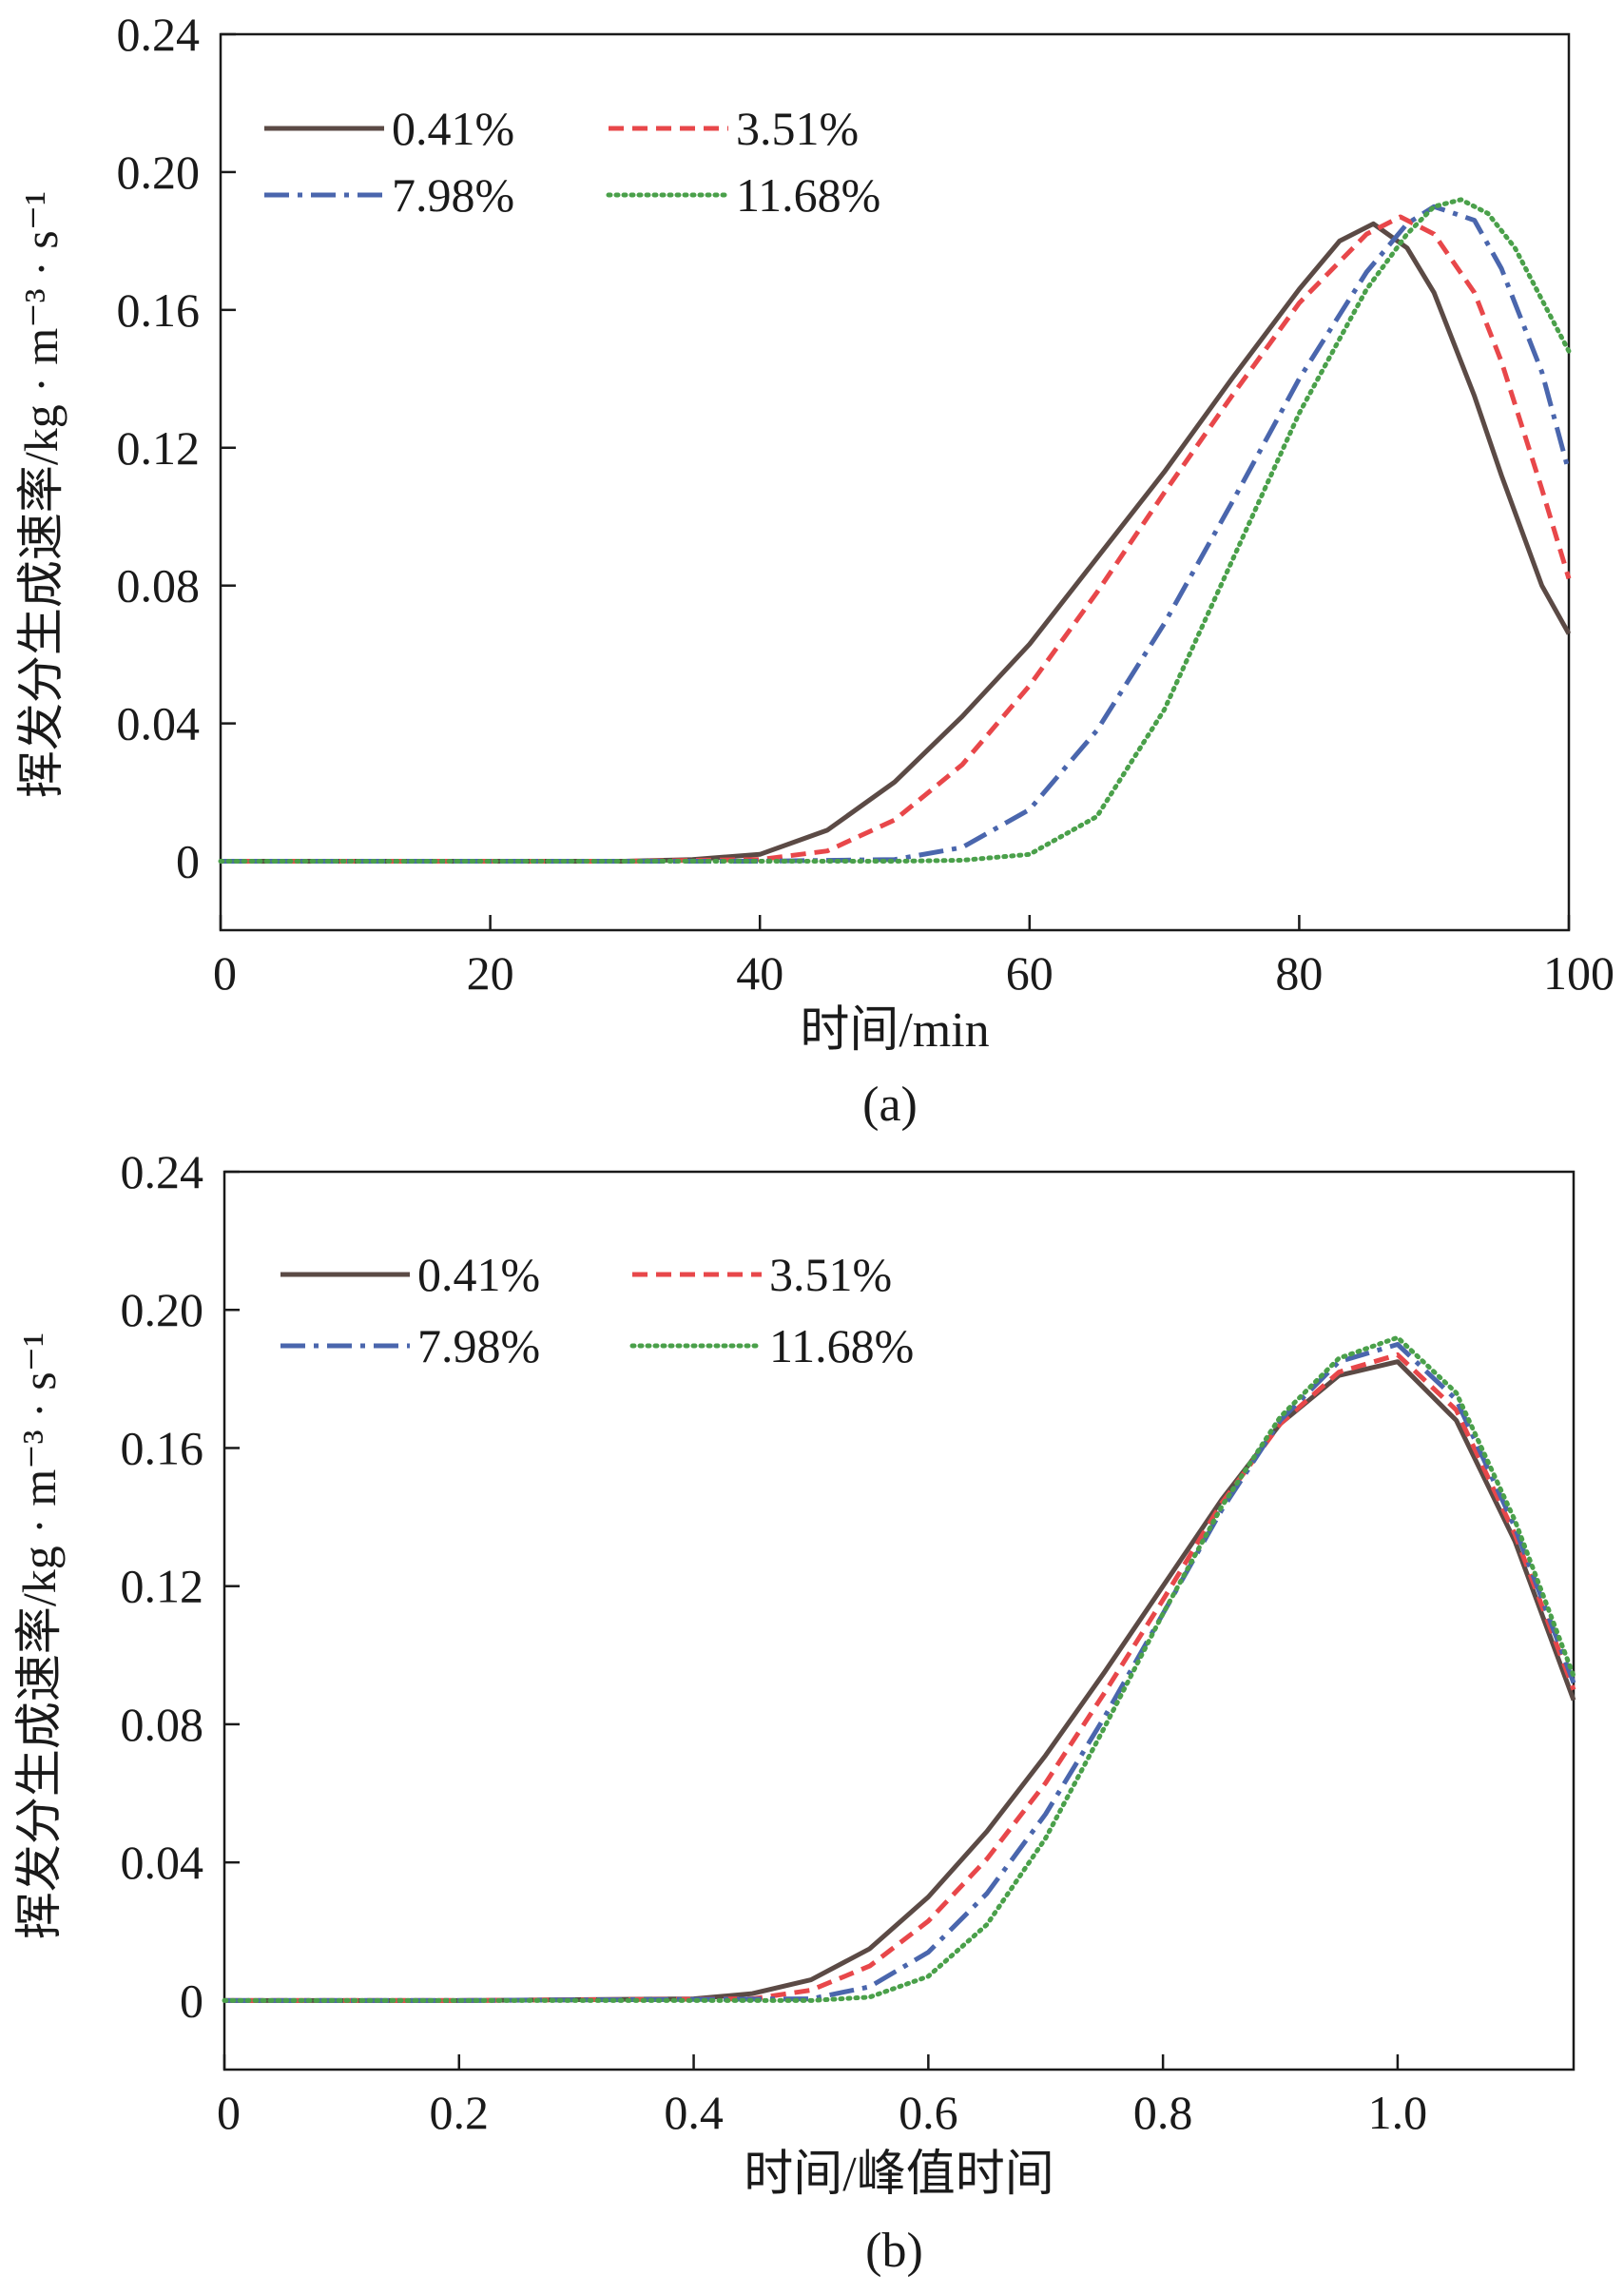  What do you see at coordinates (1163, 2112) in the screenshot?
I see `x-tick-label: 0.8` at bounding box center [1163, 2112].